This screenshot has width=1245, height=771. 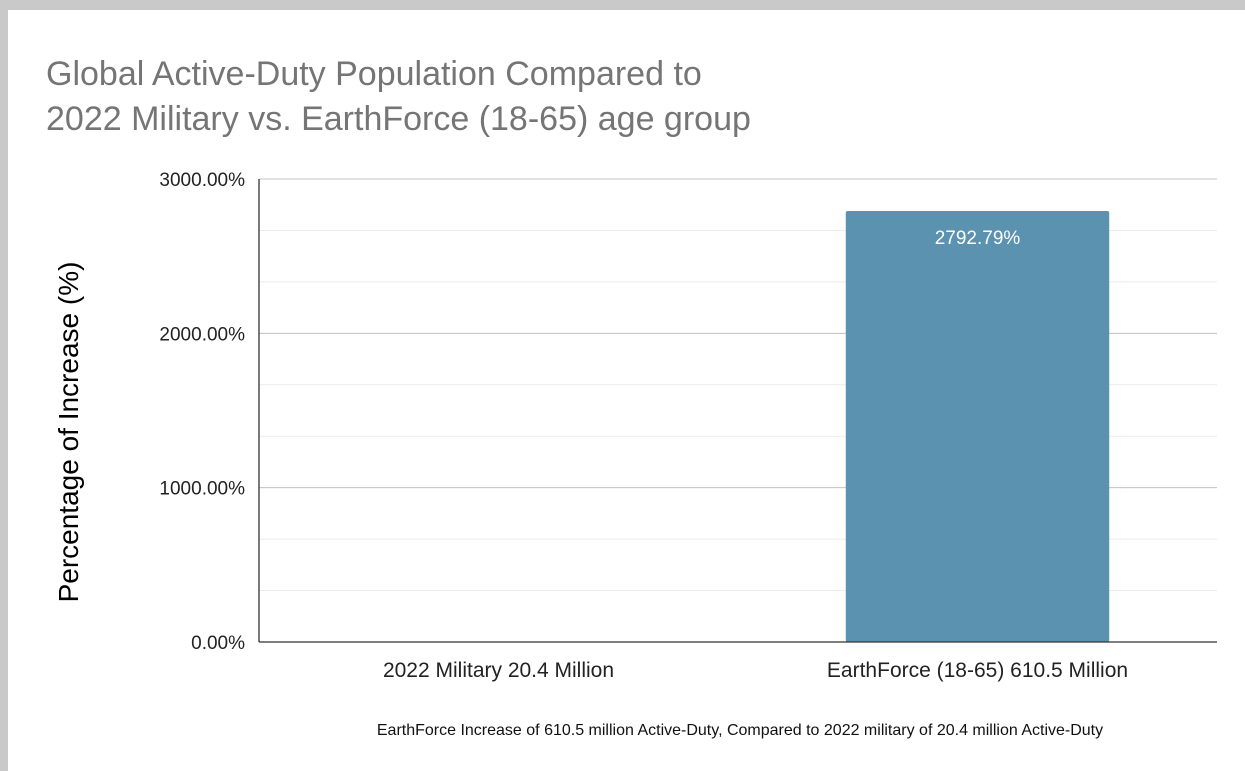 What do you see at coordinates (68, 432) in the screenshot?
I see `y-axis-label: Percentage of Increase (%)` at bounding box center [68, 432].